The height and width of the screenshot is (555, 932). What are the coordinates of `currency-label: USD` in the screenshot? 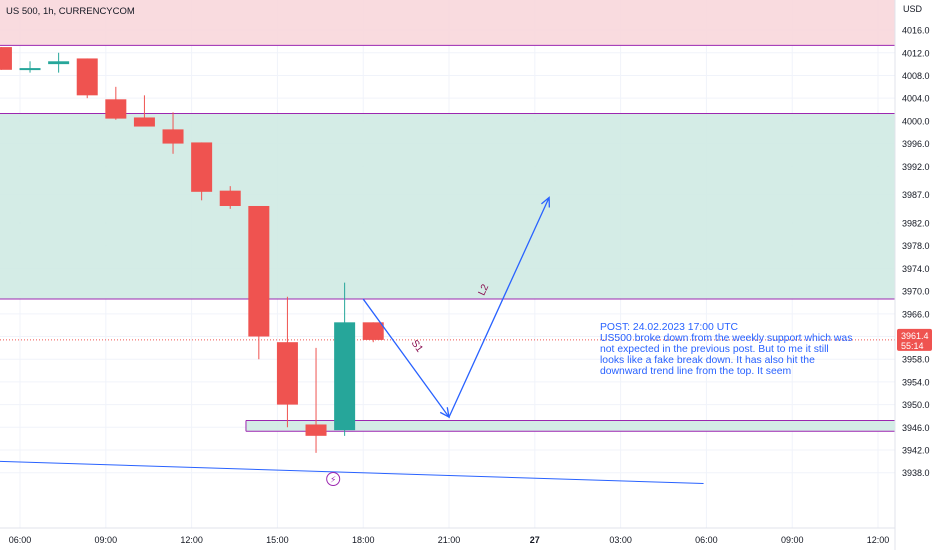 It's located at (913, 9).